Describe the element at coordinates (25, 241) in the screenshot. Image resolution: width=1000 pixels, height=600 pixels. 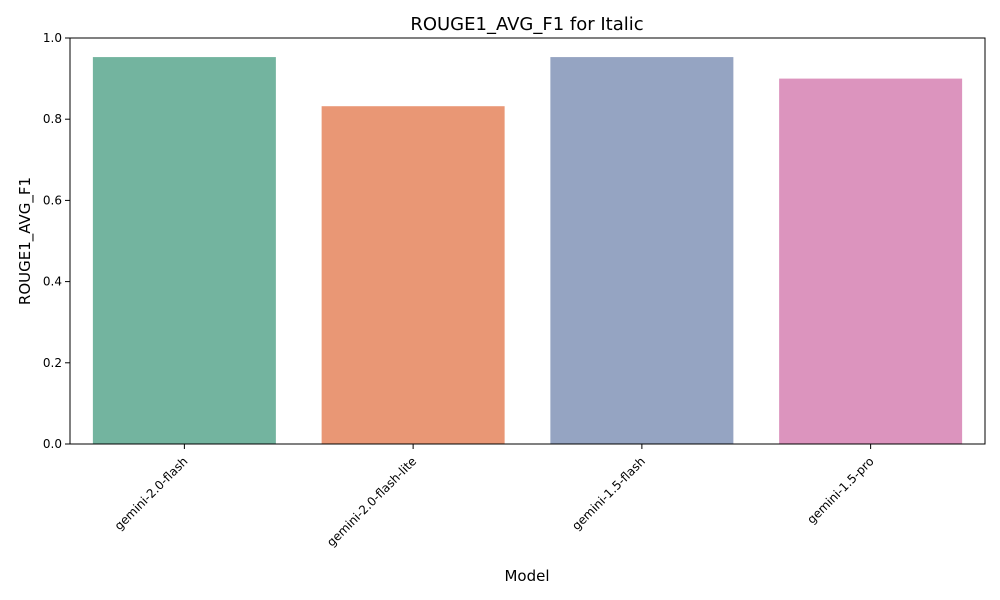
I see `y-axis-label: ROUGE1_AVG_F1` at that location.